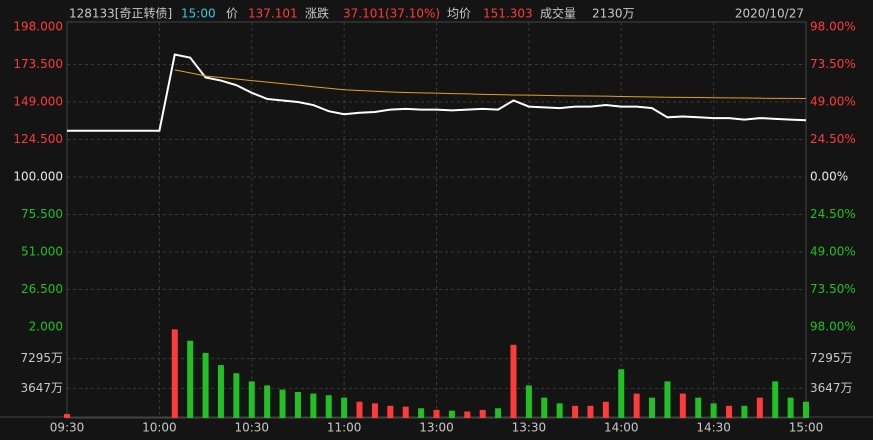 This screenshot has height=440, width=873. What do you see at coordinates (198, 14) in the screenshot?
I see `time: 15:00` at bounding box center [198, 14].